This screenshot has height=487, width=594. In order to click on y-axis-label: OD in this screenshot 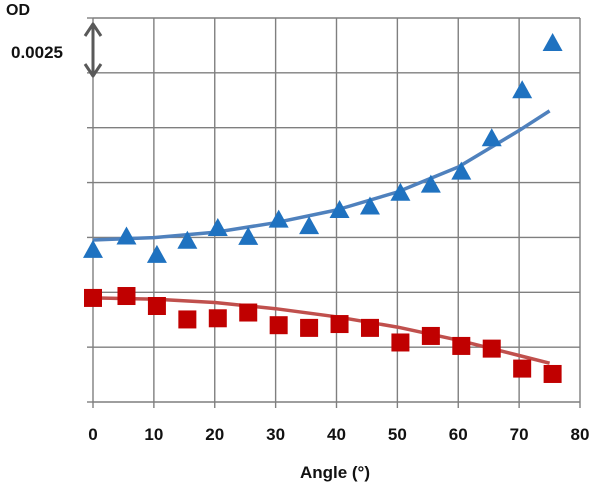, I will do `click(18, 10)`.